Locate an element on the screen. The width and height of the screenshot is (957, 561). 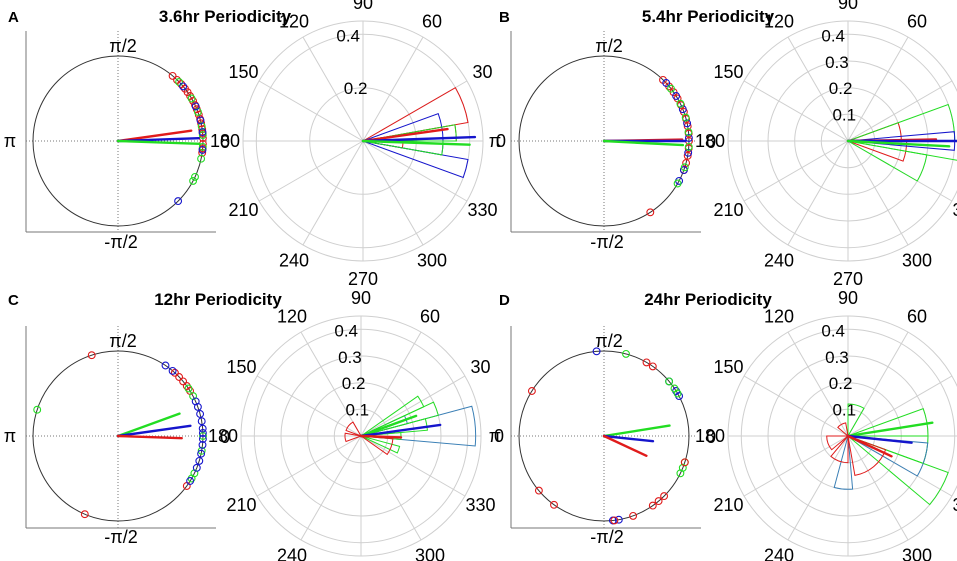
panel-title: 24hr Periodicity is located at coordinates (708, 299).